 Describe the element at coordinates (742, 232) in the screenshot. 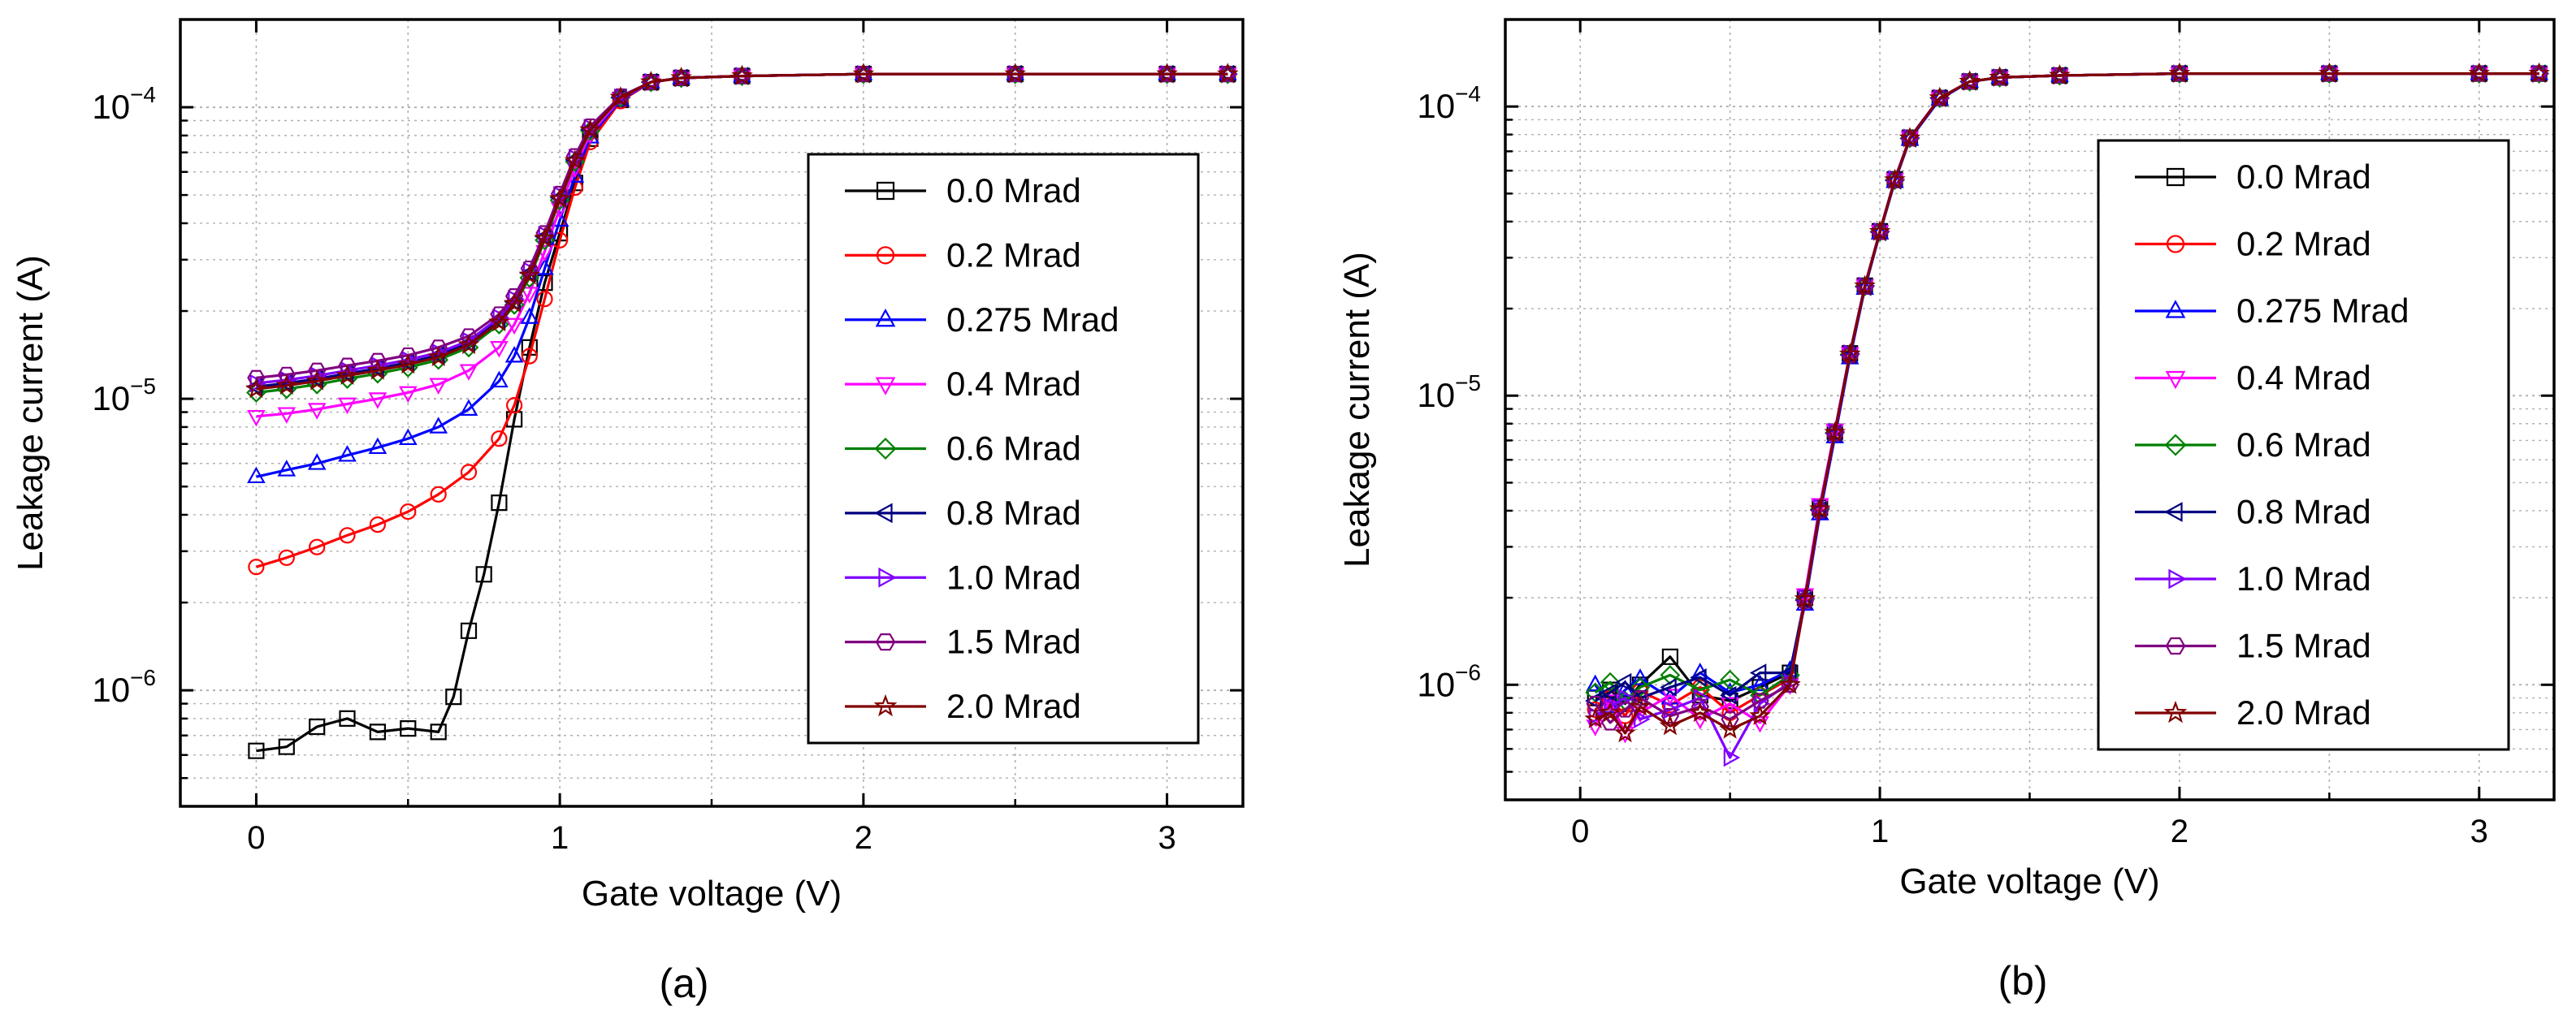

I see `series-line-2-0-mrad` at that location.